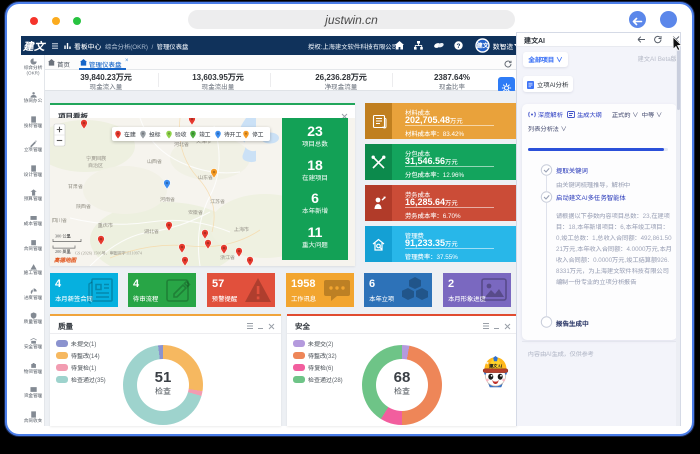 Image resolution: width=700 pixels, height=454 pixels. I want to click on svg-text: 天津市, so click(203, 141).